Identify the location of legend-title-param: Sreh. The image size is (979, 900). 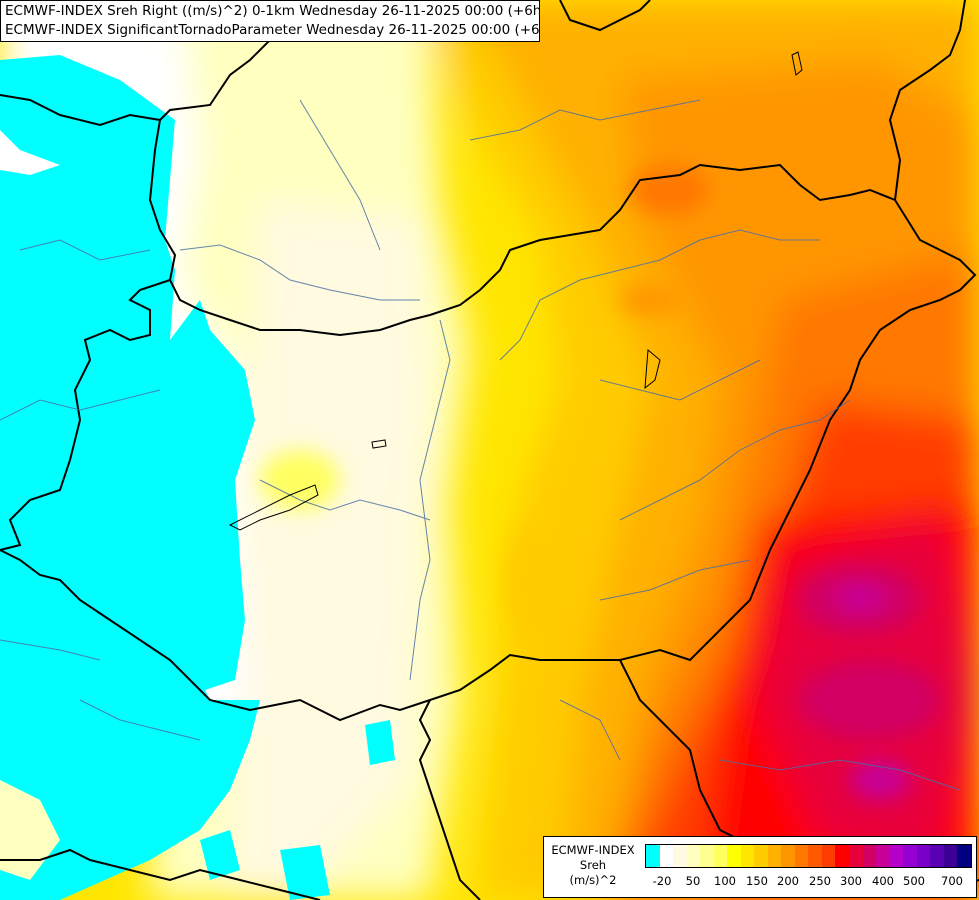
(593, 865).